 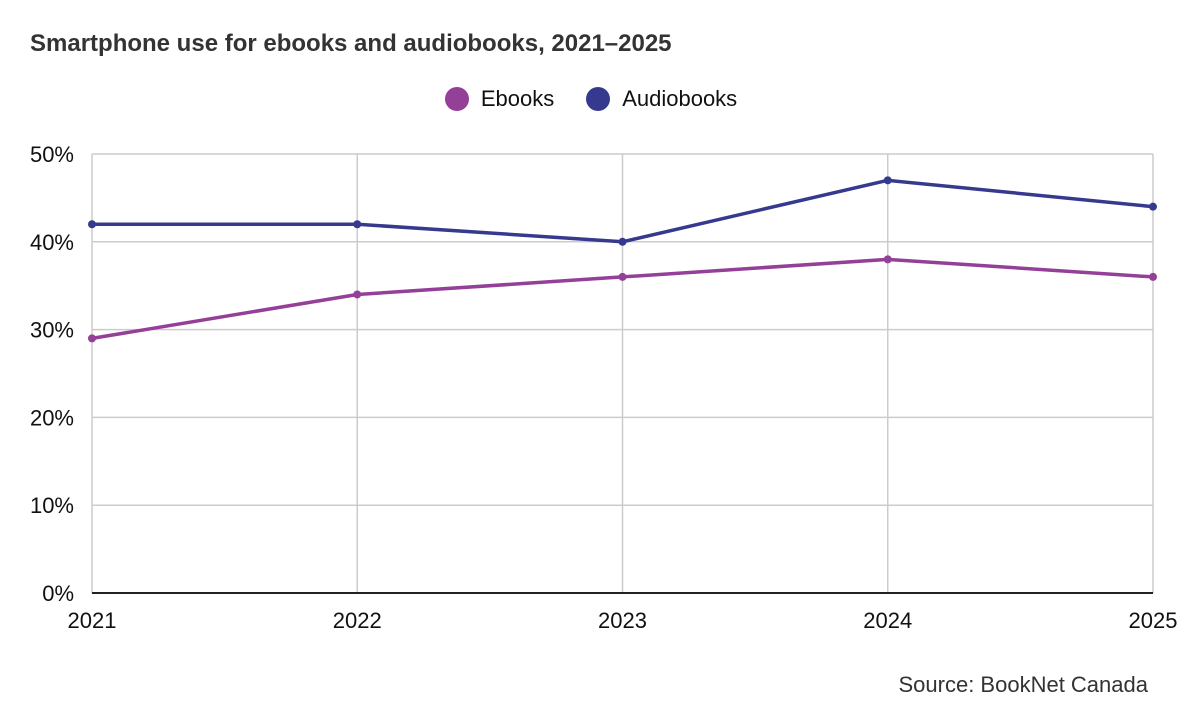 What do you see at coordinates (52, 242) in the screenshot?
I see `y-tick-label: 40%` at bounding box center [52, 242].